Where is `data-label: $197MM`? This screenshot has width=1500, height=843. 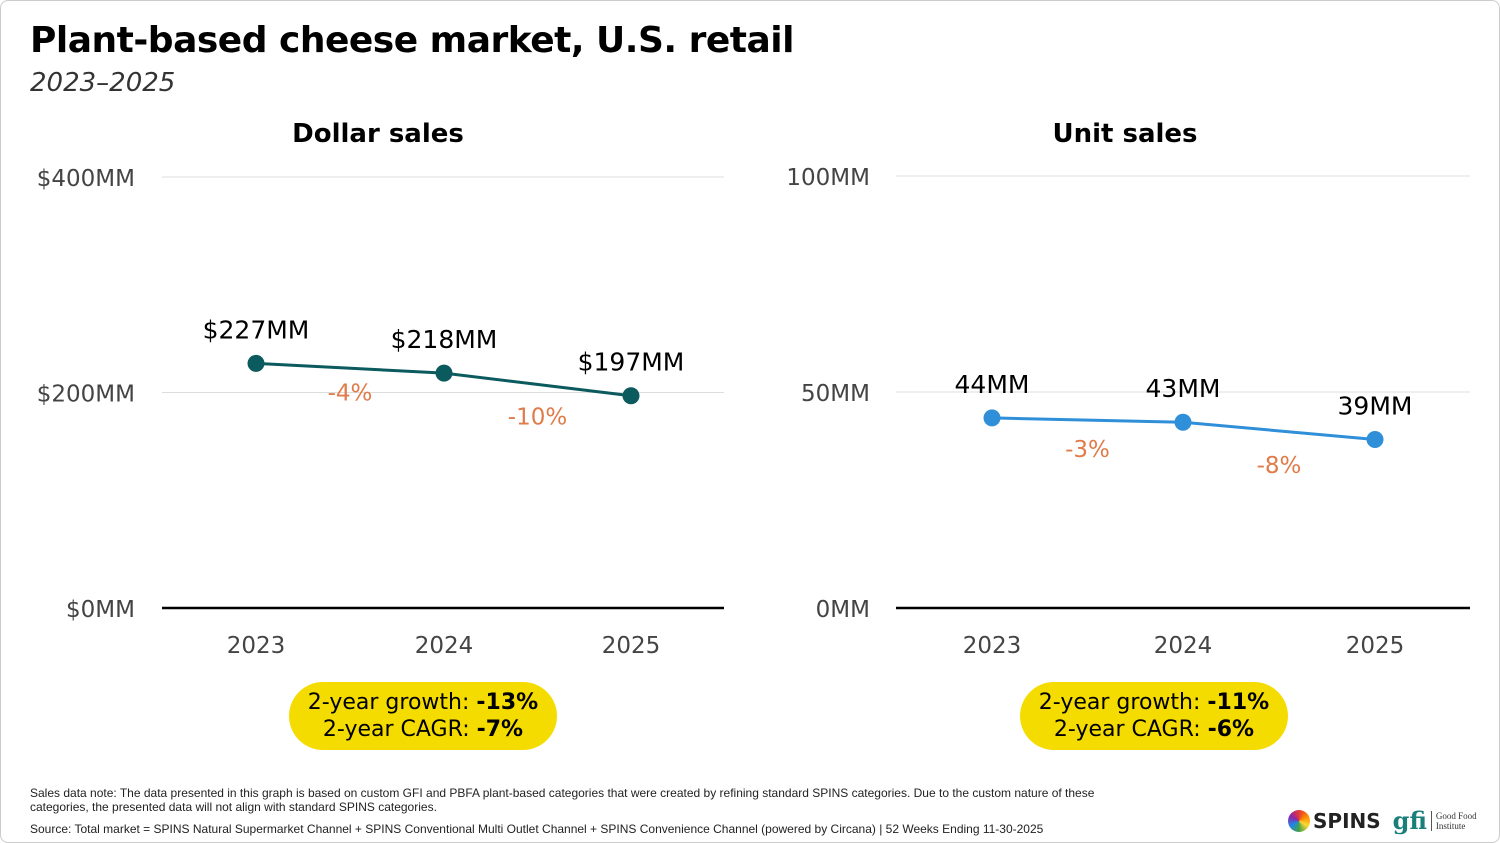
data-label: $197MM is located at coordinates (631, 362).